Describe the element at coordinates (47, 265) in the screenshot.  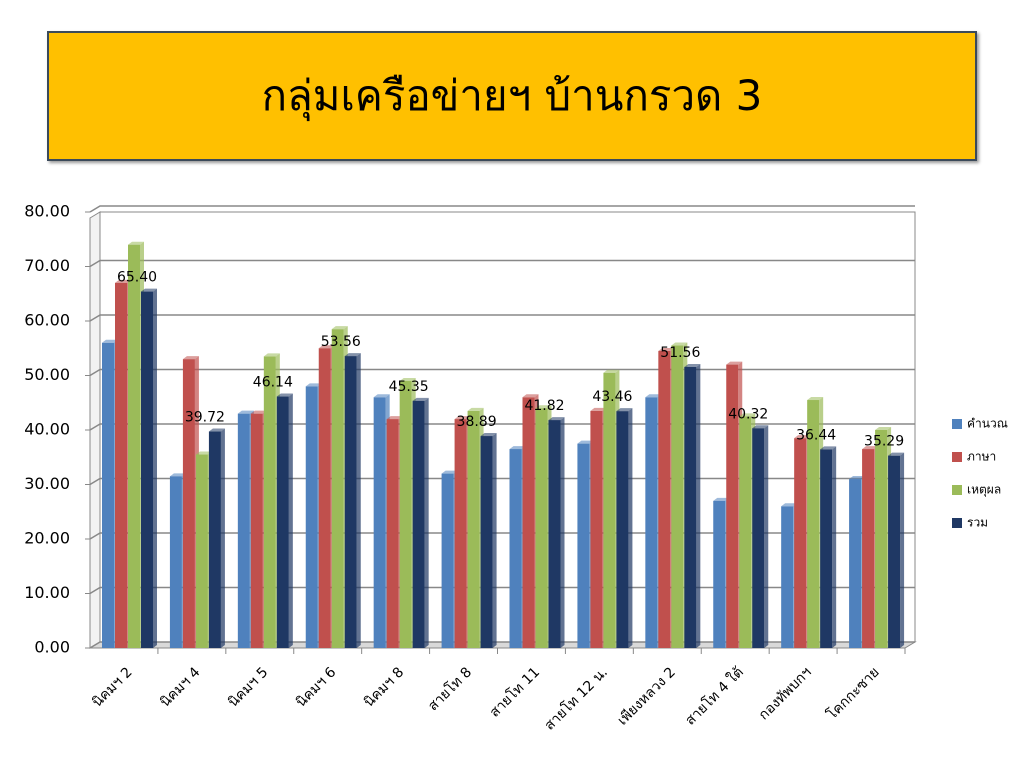
I see `y-tick-label: 70.00` at that location.